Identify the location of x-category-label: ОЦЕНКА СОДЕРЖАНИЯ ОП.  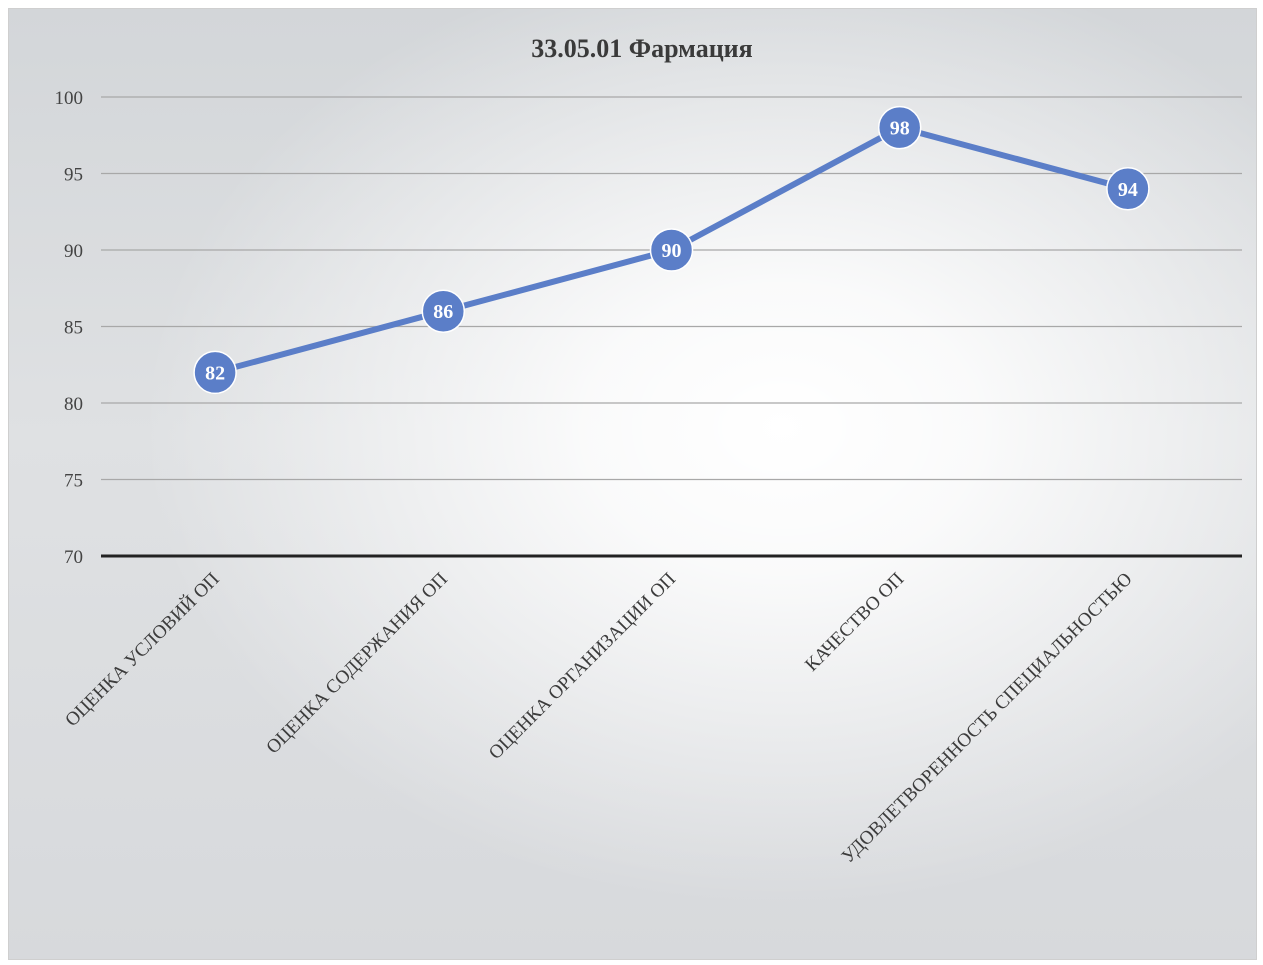
(357, 663).